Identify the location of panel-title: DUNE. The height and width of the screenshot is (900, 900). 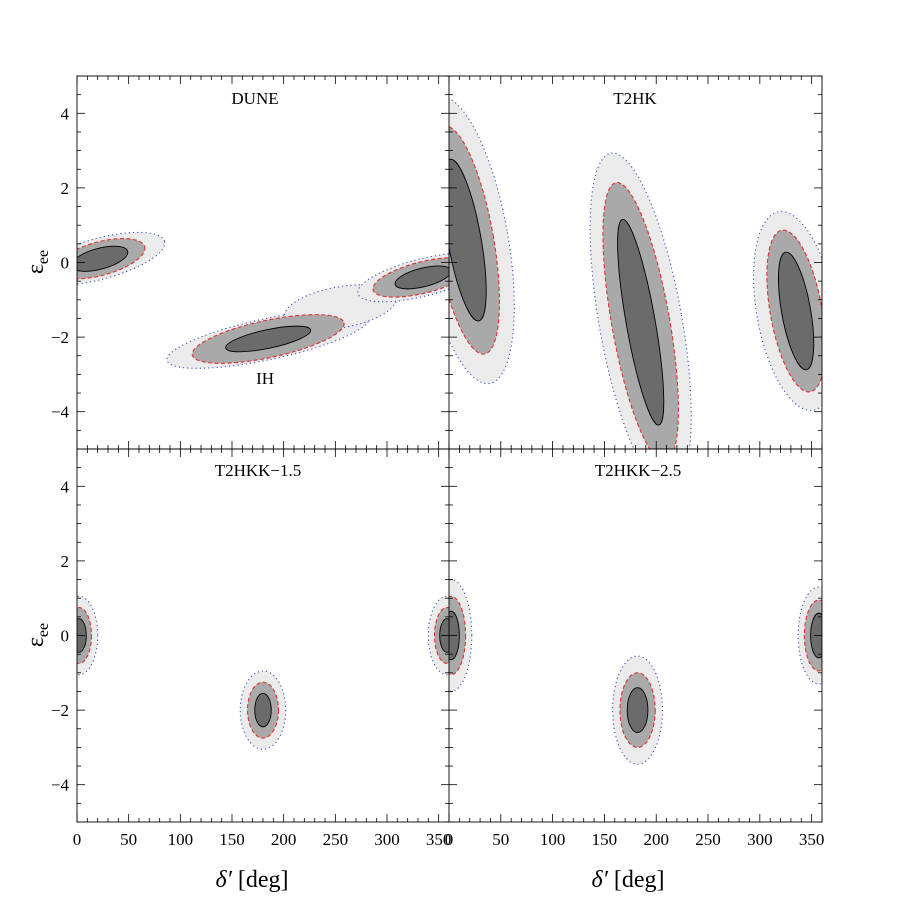
(254, 98).